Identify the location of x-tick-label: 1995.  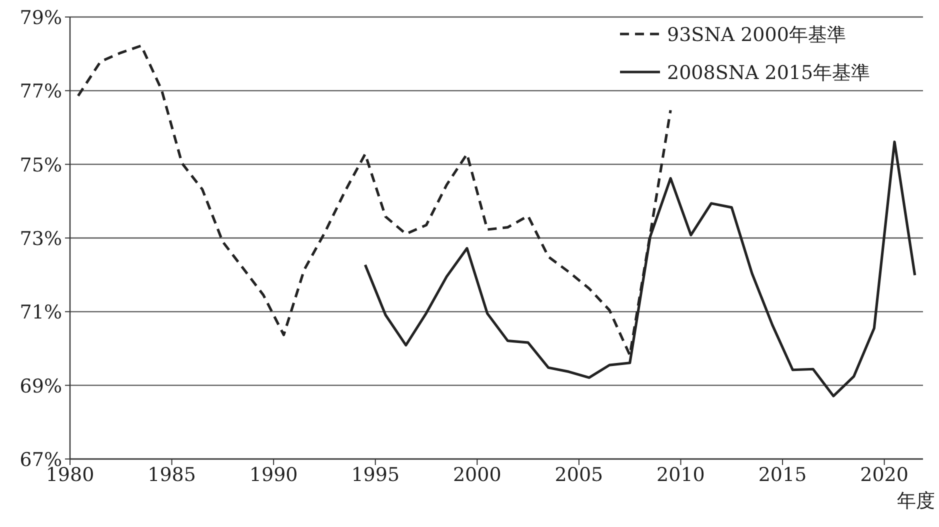
(375, 475).